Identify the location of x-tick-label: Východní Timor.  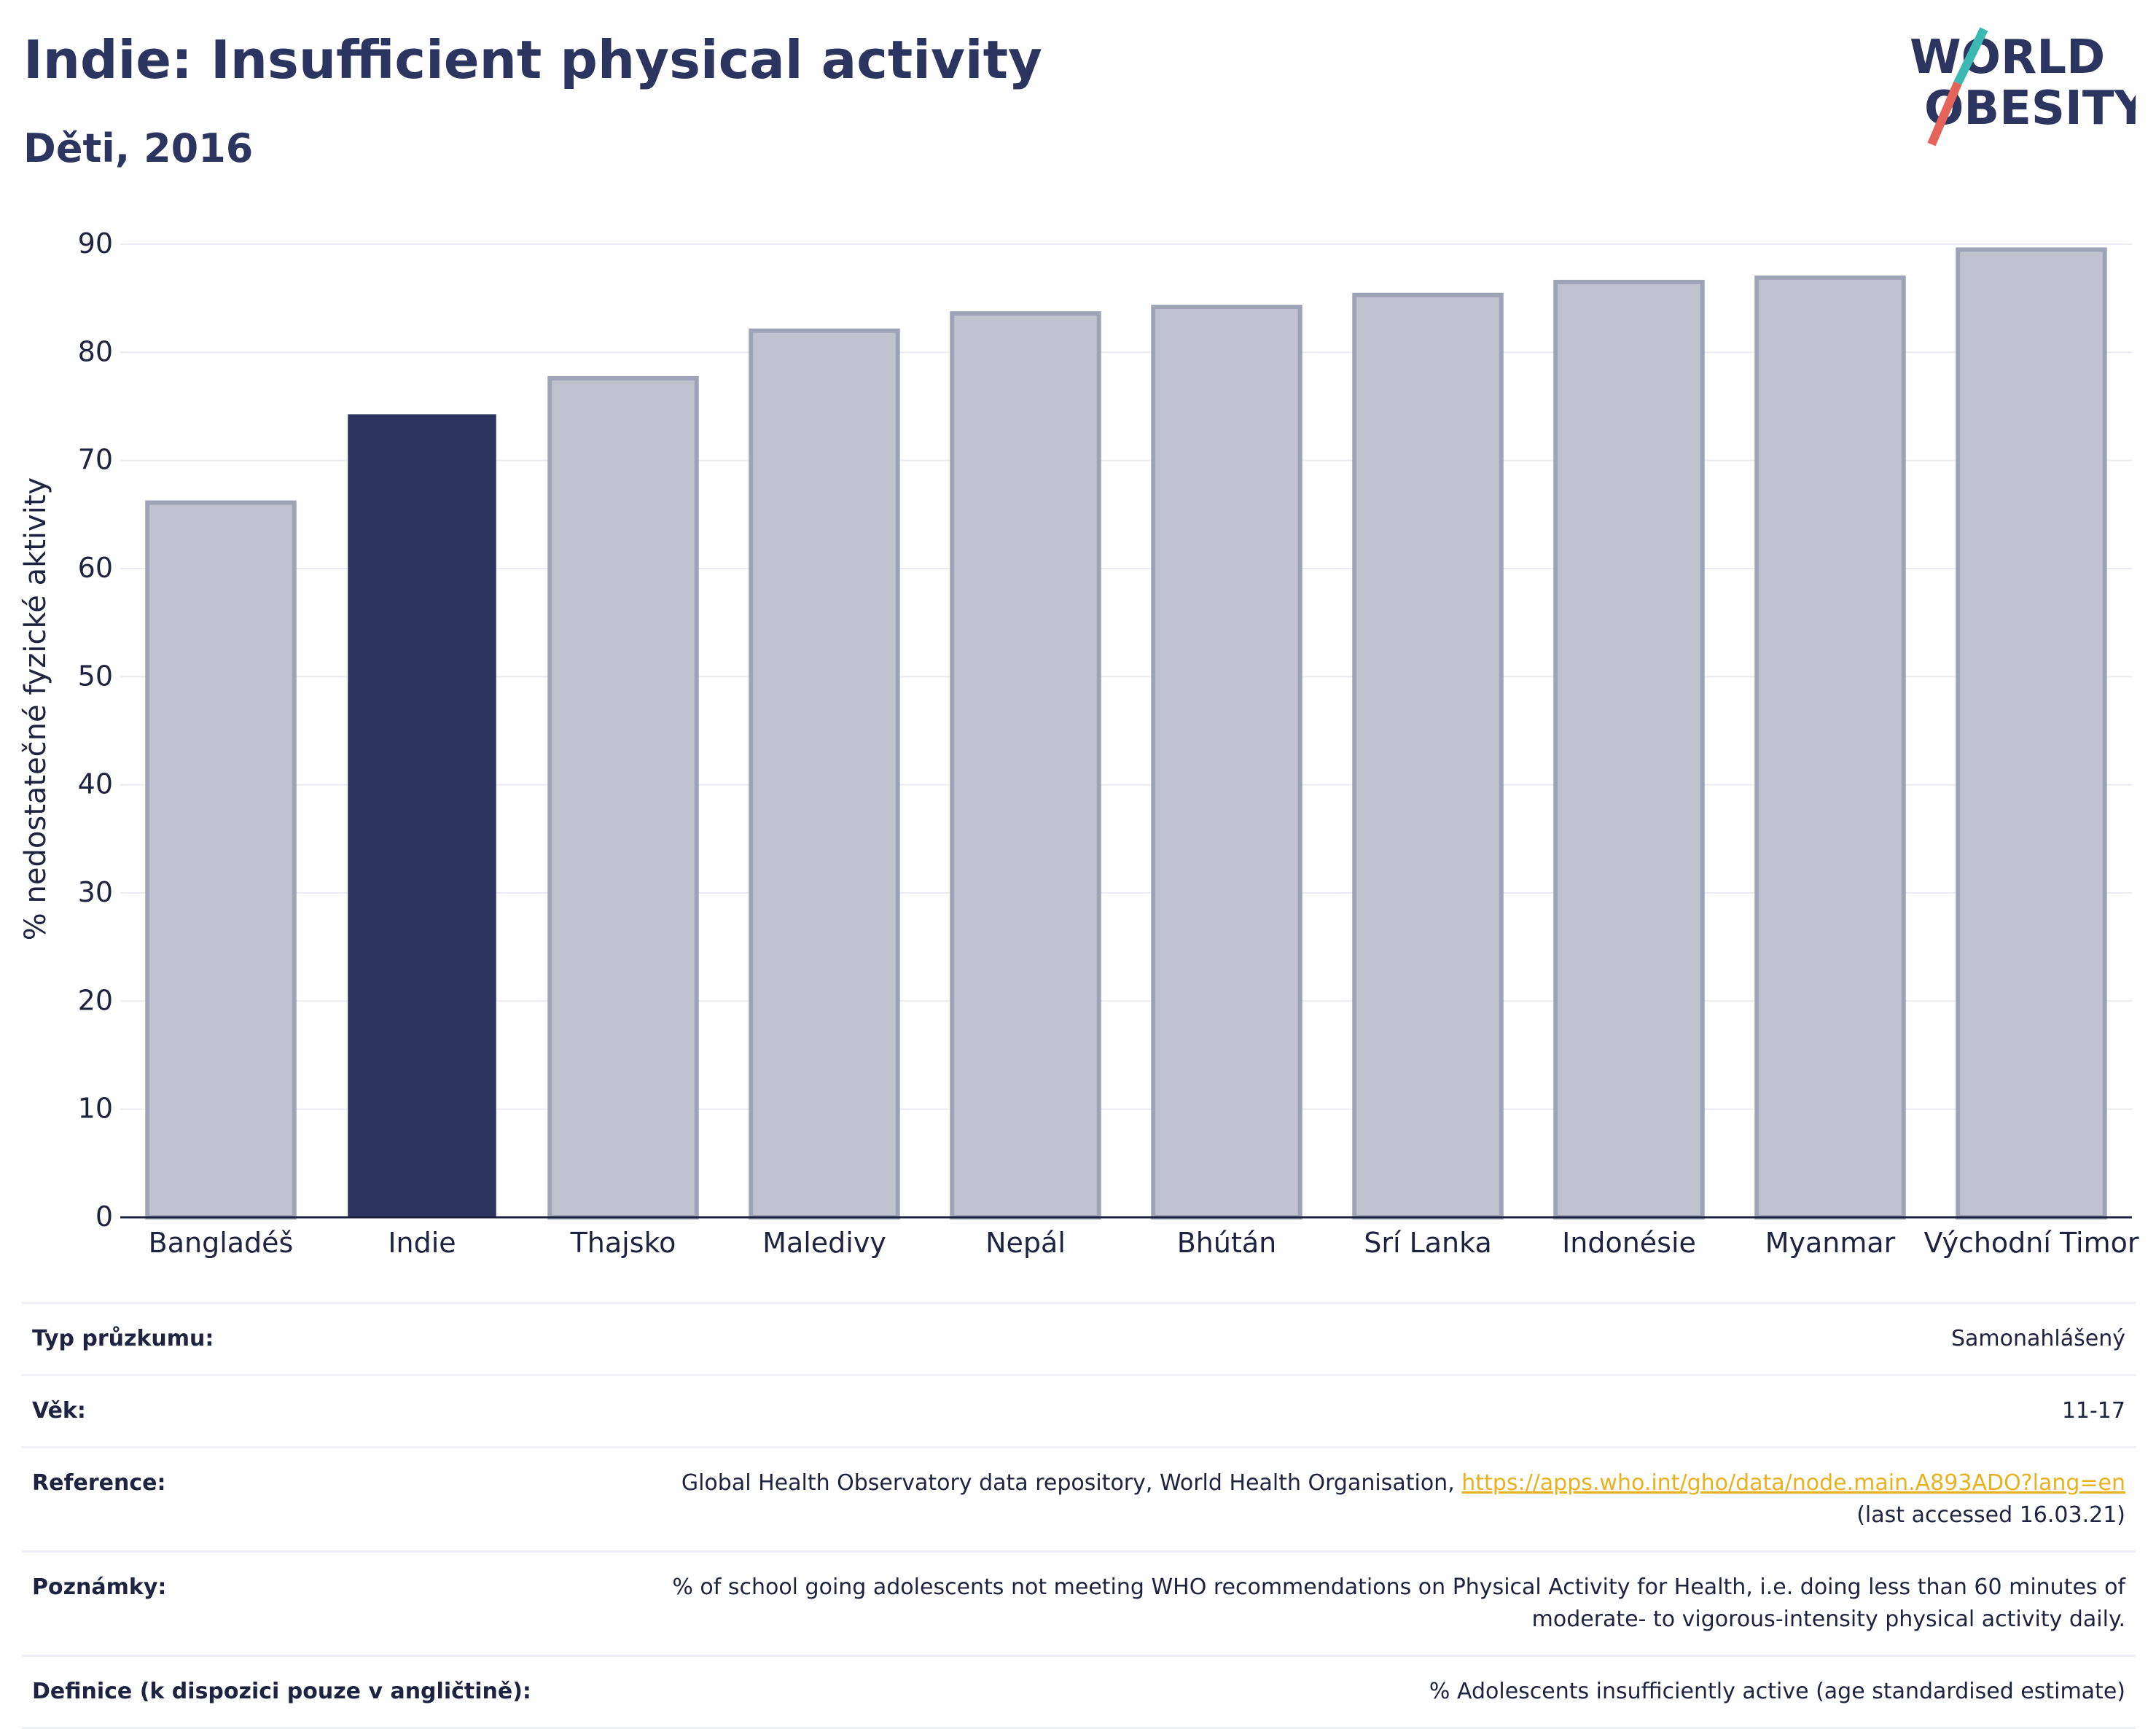
(2031, 1243).